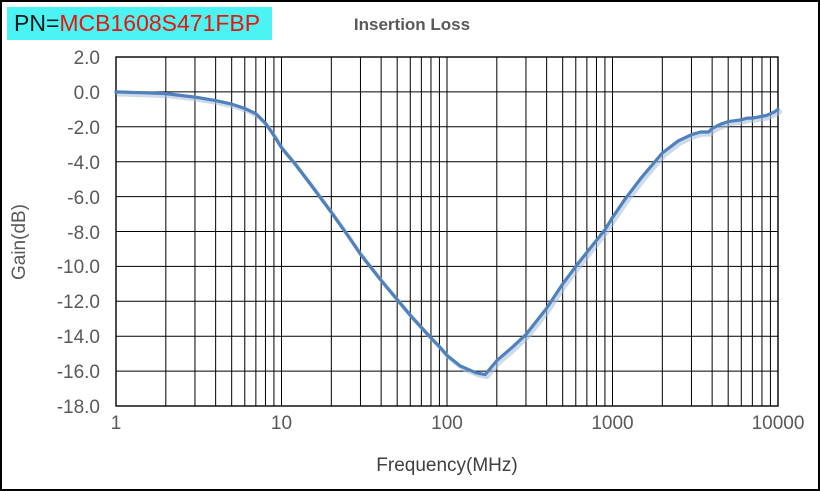 Image resolution: width=820 pixels, height=491 pixels. Describe the element at coordinates (281, 423) in the screenshot. I see `x-tick-label: 10` at that location.